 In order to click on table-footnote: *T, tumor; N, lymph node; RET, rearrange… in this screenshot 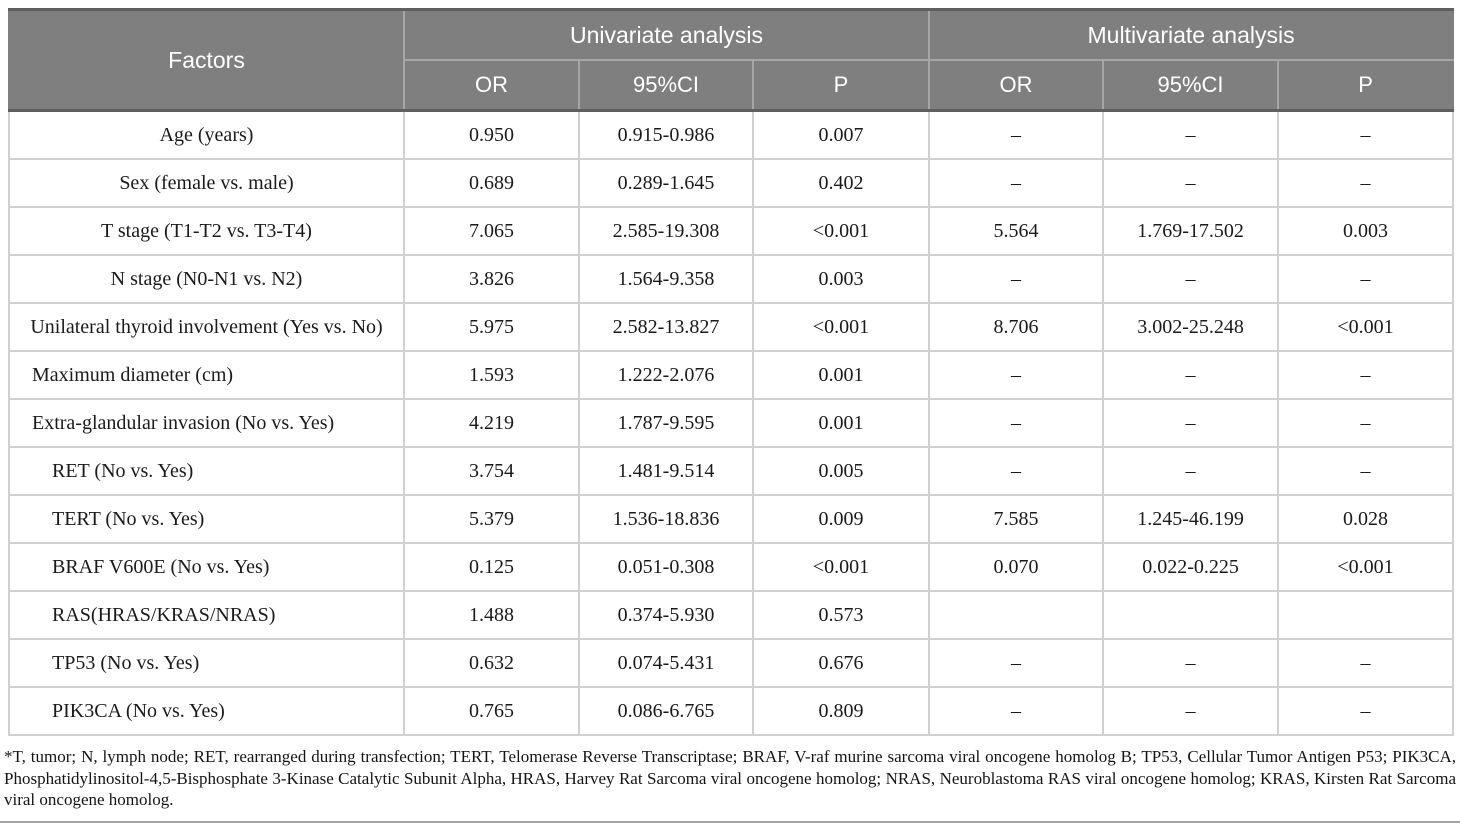, I will do `click(730, 778)`.